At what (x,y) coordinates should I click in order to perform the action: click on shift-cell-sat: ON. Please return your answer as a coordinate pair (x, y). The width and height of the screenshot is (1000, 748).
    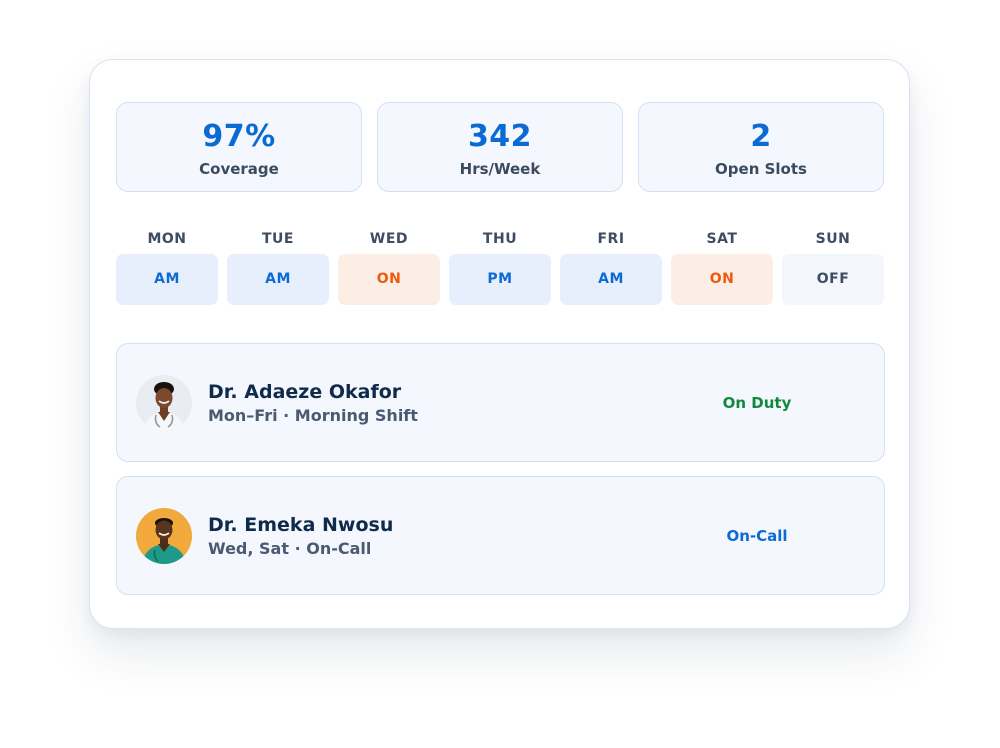
    Looking at the image, I should click on (722, 279).